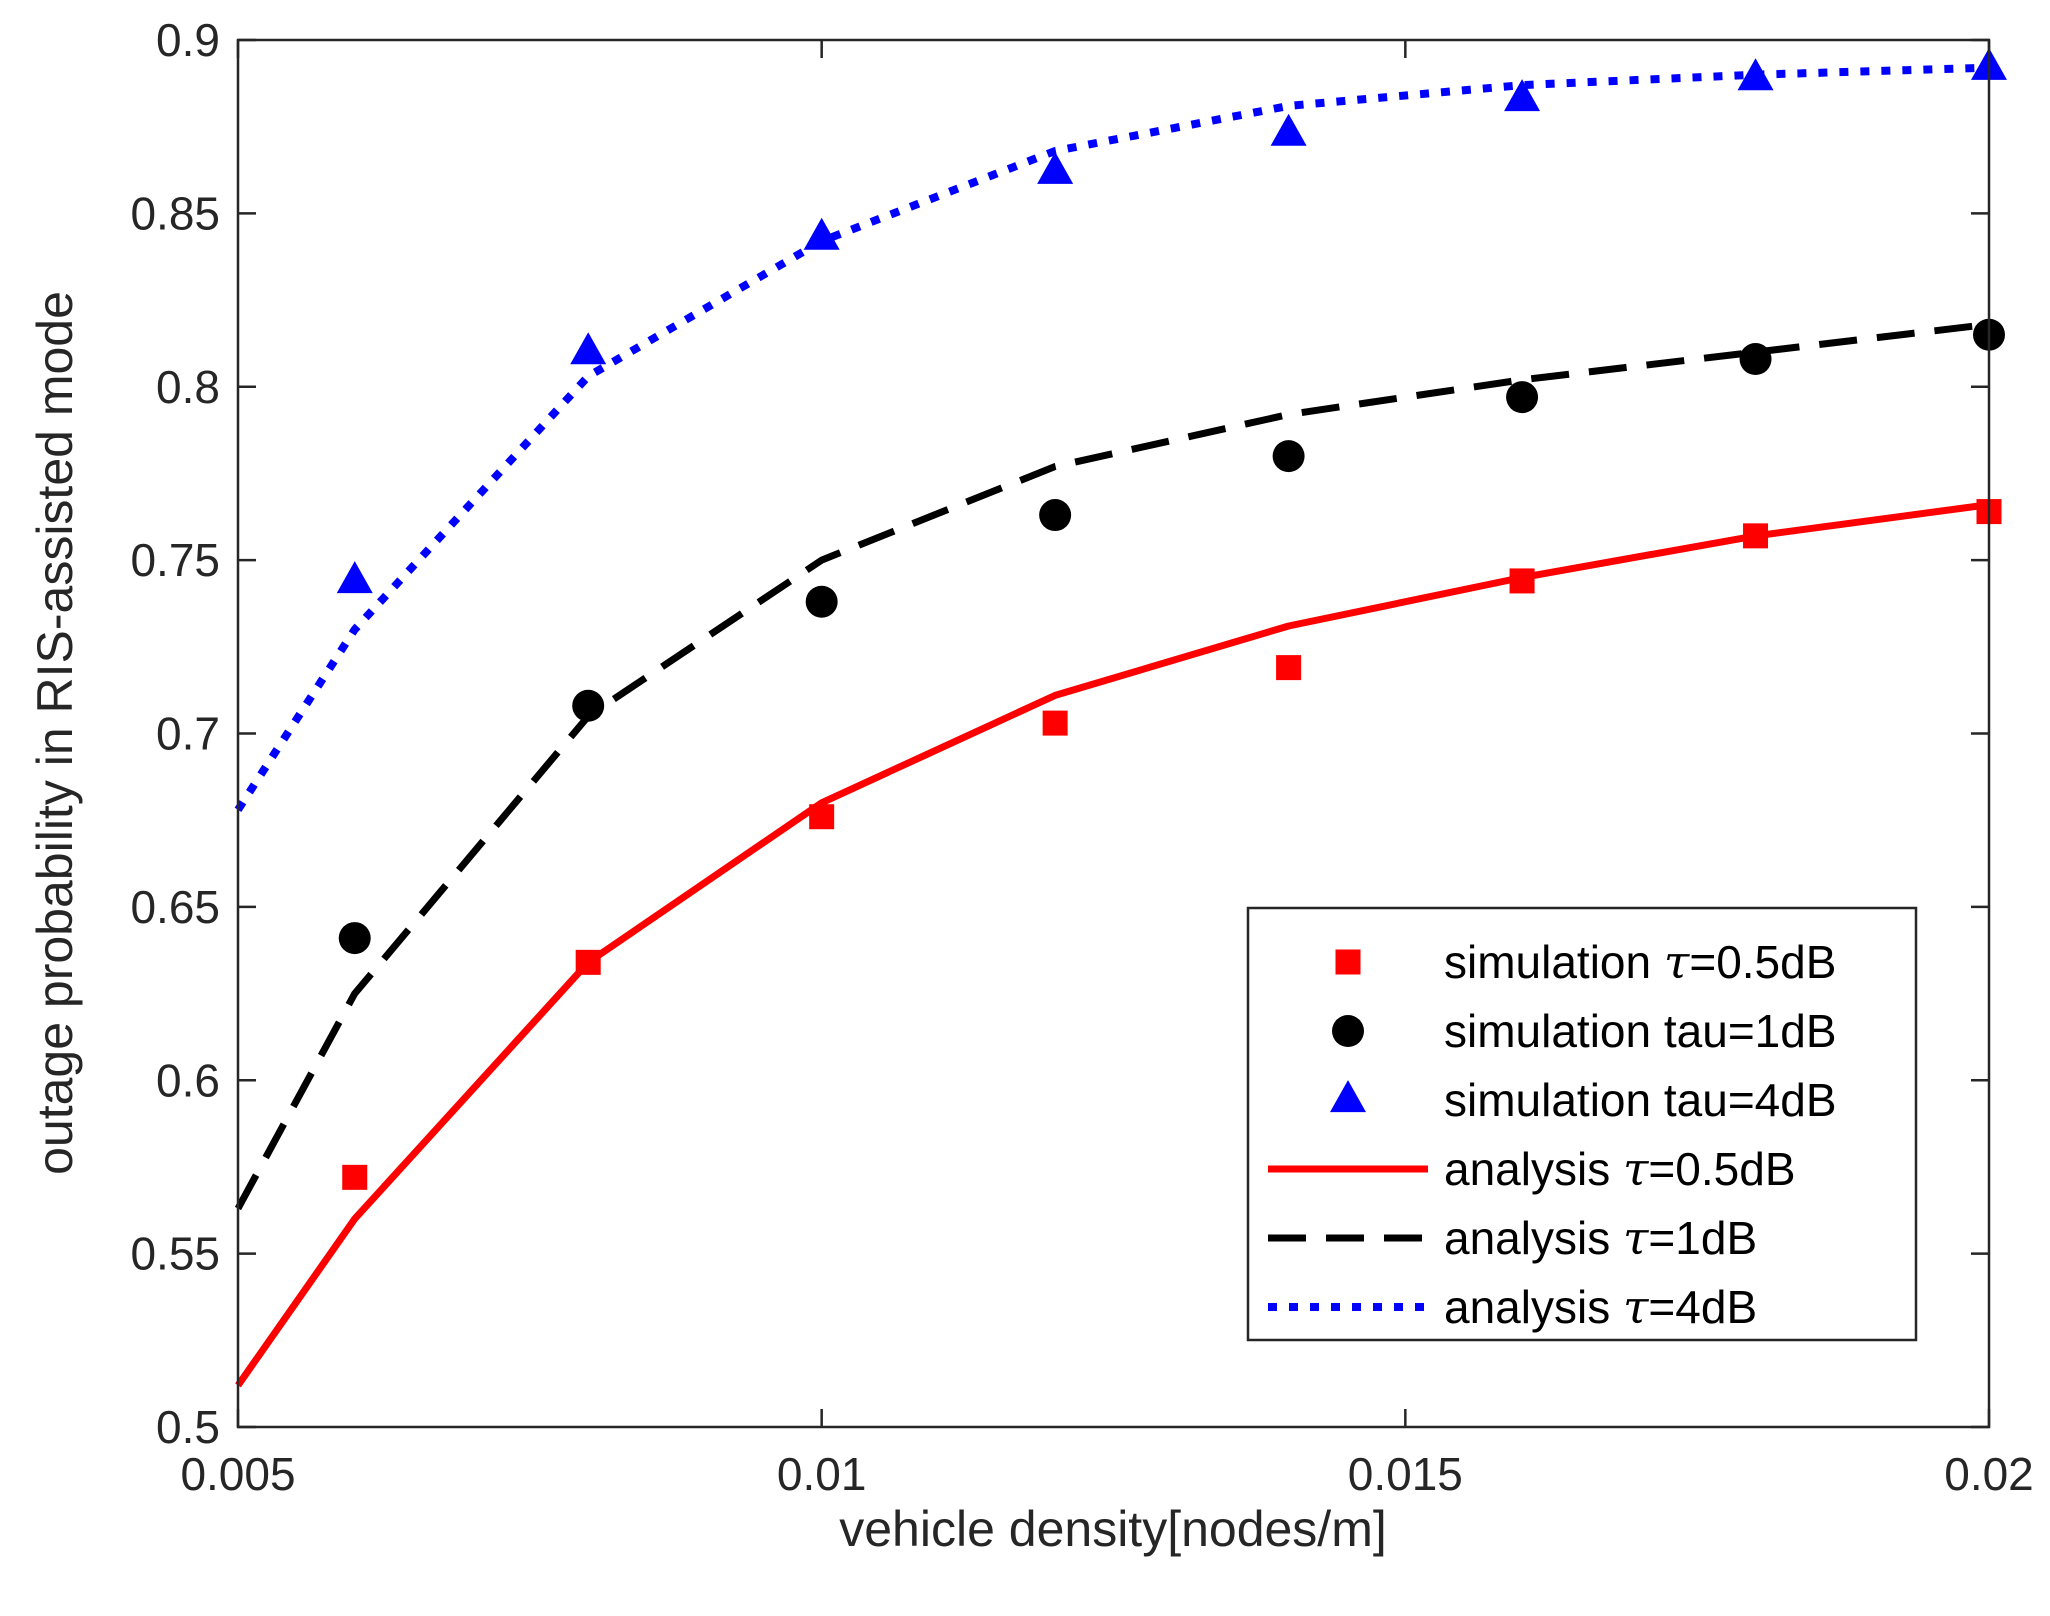 The image size is (2050, 1616). I want to click on legend-entry-ana-4: analysis τ=4dB, so click(1512, 1307).